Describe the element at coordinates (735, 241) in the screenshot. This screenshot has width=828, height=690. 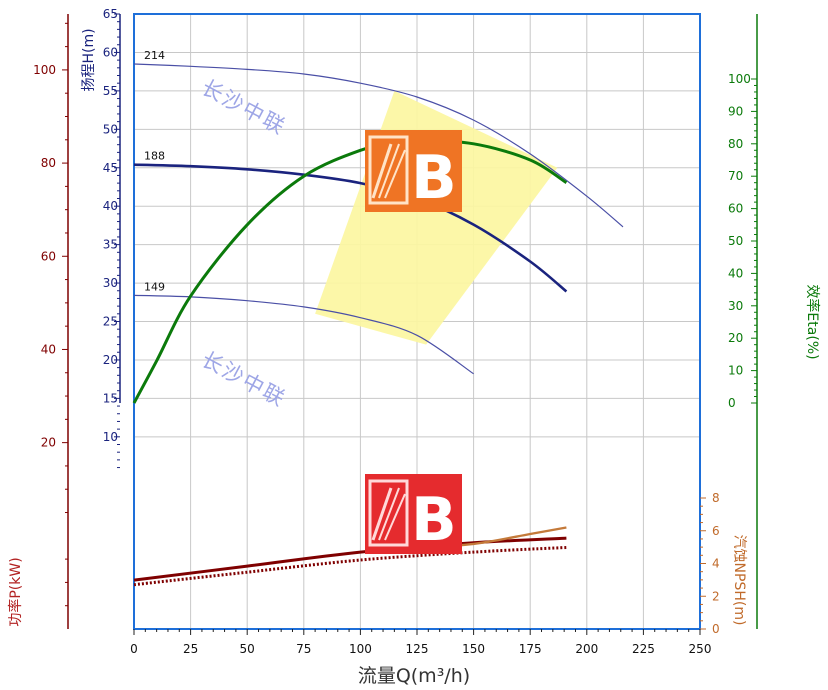
I see `efficiency-axis-tick-label: 50` at that location.